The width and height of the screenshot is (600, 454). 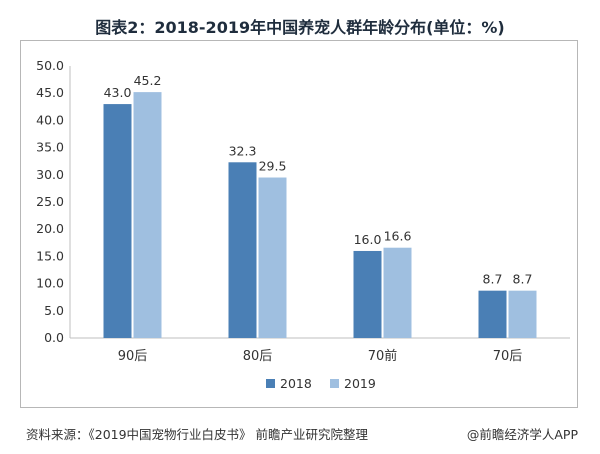 What do you see at coordinates (243, 150) in the screenshot?
I see `data-label: 32.3` at bounding box center [243, 150].